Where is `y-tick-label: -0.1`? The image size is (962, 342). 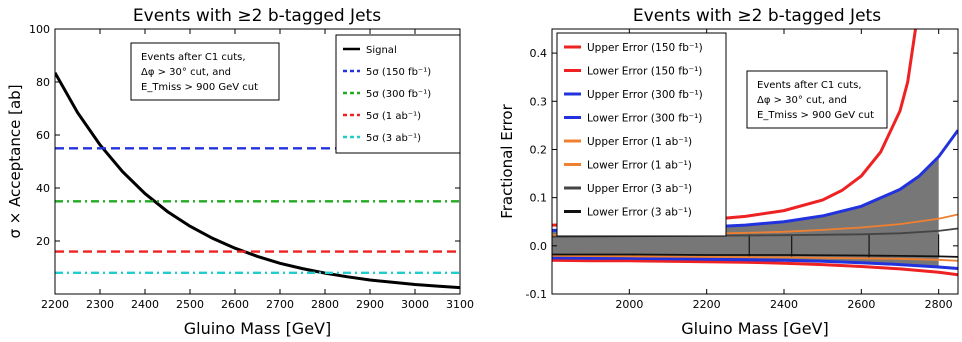
y-tick-label: -0.1 is located at coordinates (536, 294).